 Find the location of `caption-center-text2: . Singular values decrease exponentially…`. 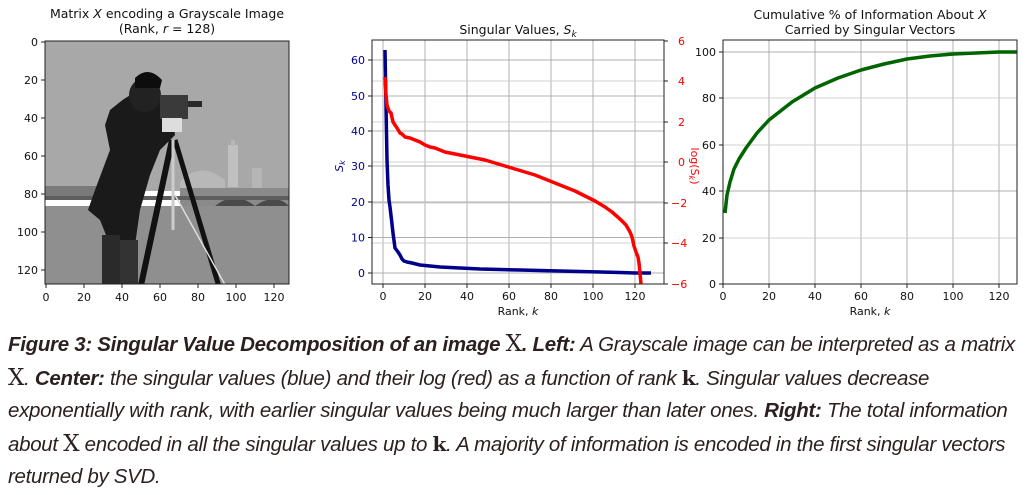

caption-center-text2: . Singular values decrease exponentially… is located at coordinates (469, 394).